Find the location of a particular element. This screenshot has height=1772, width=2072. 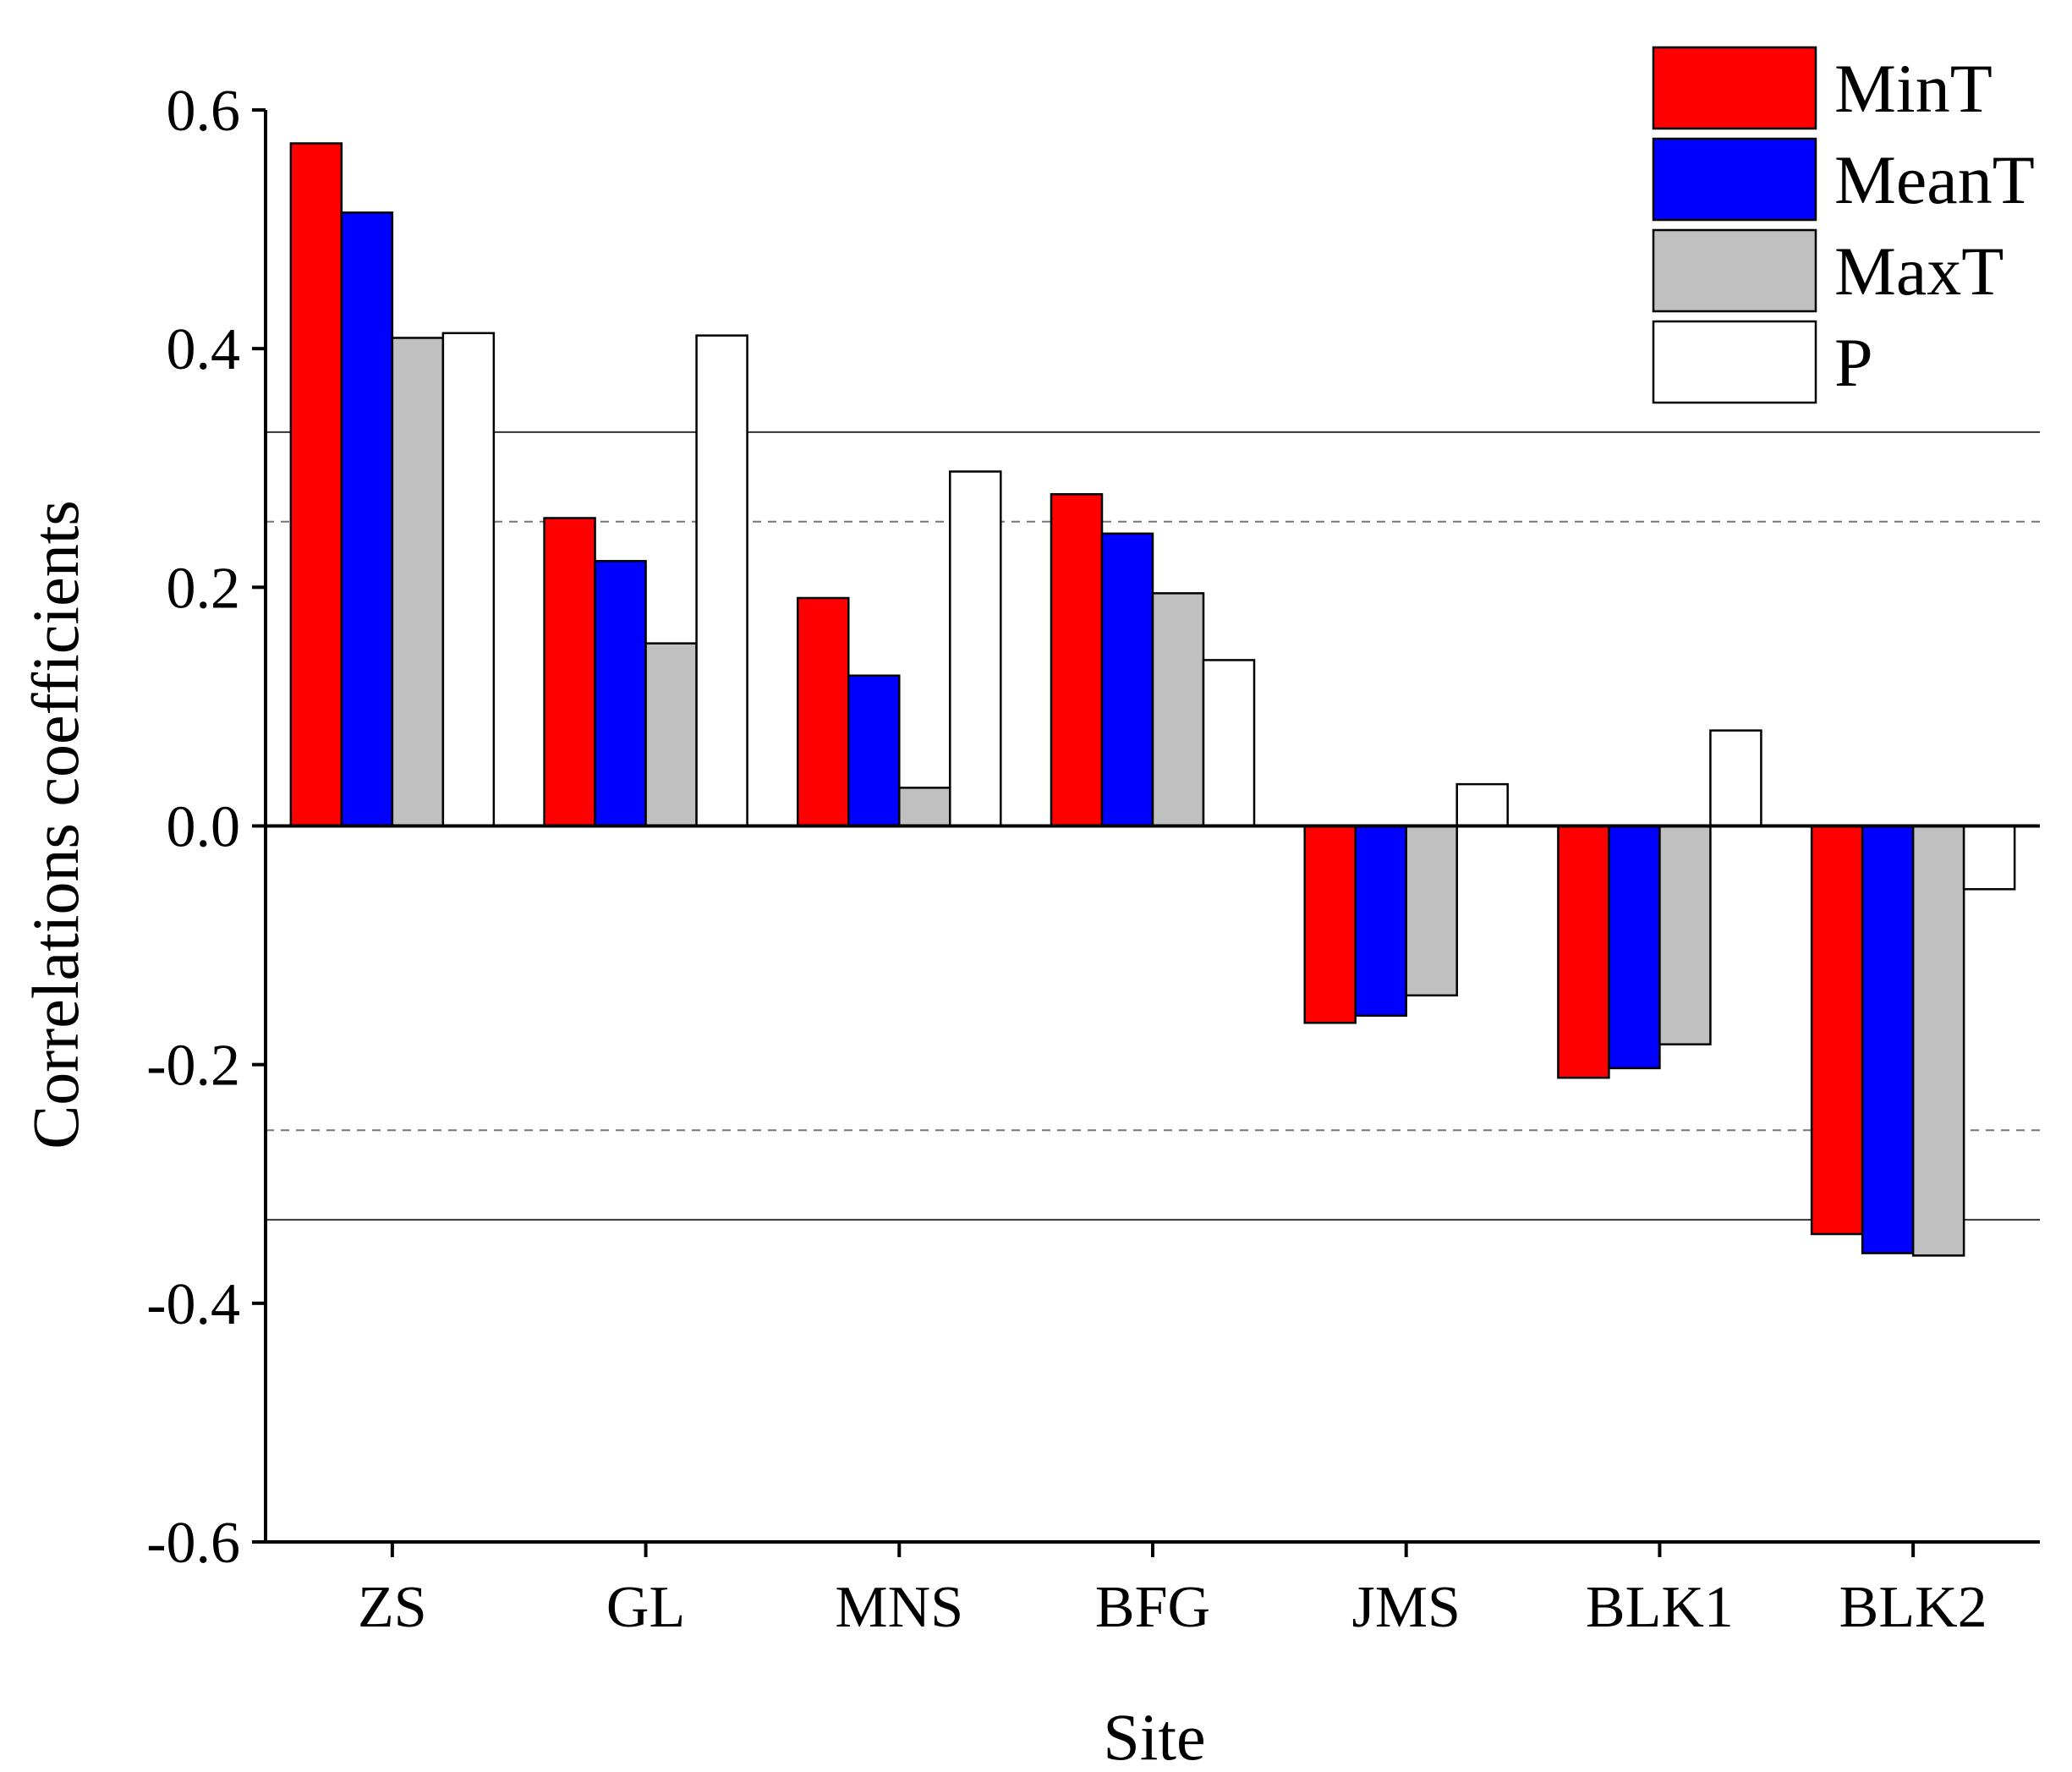

x-tick-label: MNS is located at coordinates (899, 1607).